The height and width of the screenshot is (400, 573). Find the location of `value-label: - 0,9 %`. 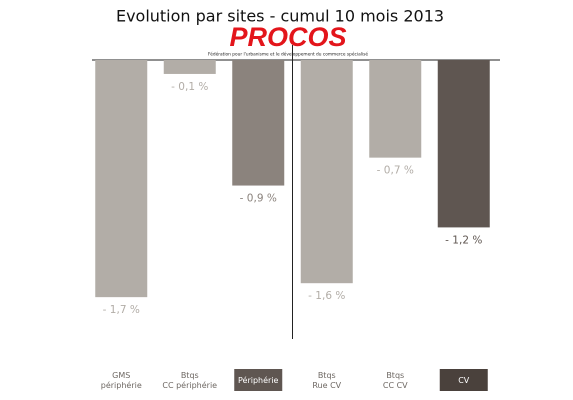

value-label: - 0,9 % is located at coordinates (258, 199).